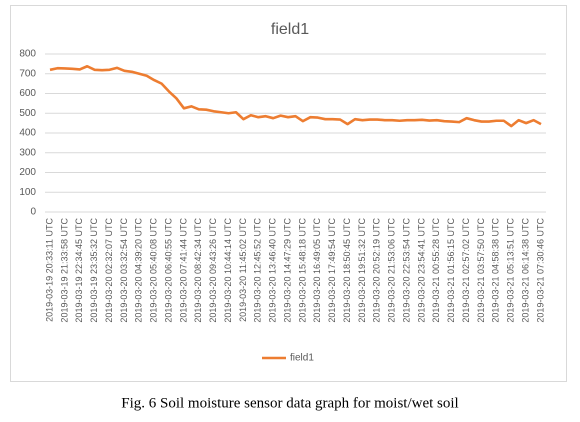  Describe the element at coordinates (406, 270) in the screenshot. I see `x-tick-label: 2019-03-20 22:53:54 UTC` at that location.